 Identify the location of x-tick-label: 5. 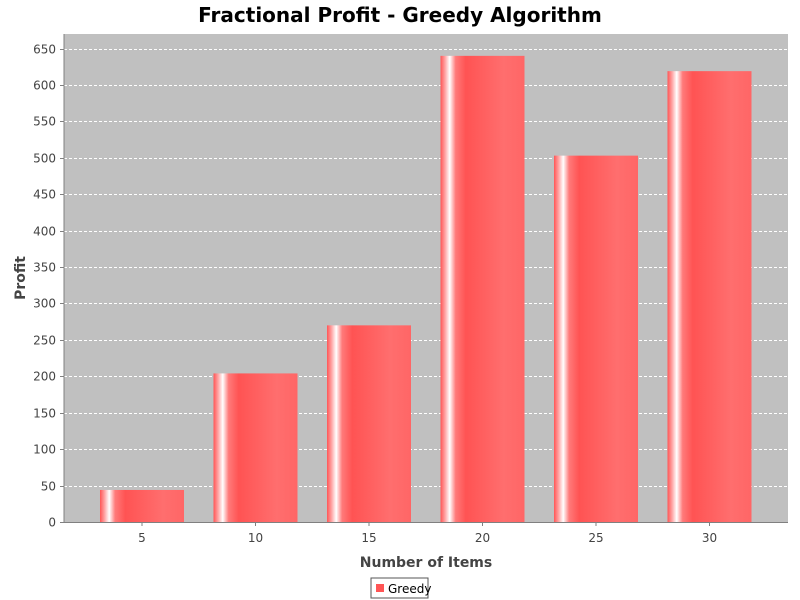
(142, 538).